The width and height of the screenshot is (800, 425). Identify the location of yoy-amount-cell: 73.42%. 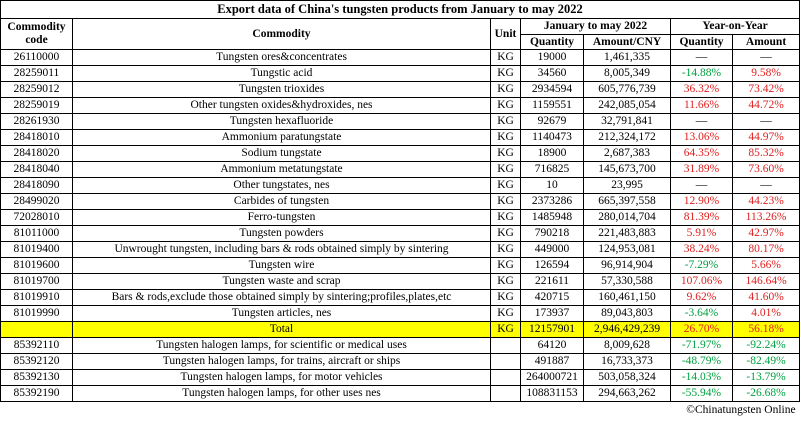
(765, 89).